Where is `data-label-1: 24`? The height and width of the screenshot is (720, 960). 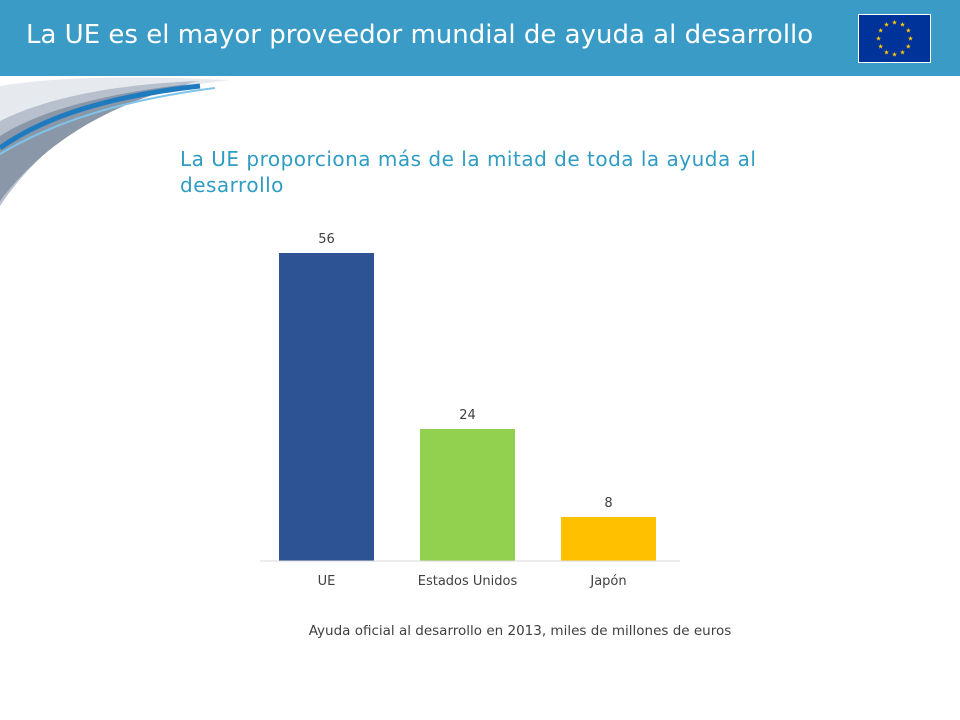
data-label-1: 24 is located at coordinates (467, 415).